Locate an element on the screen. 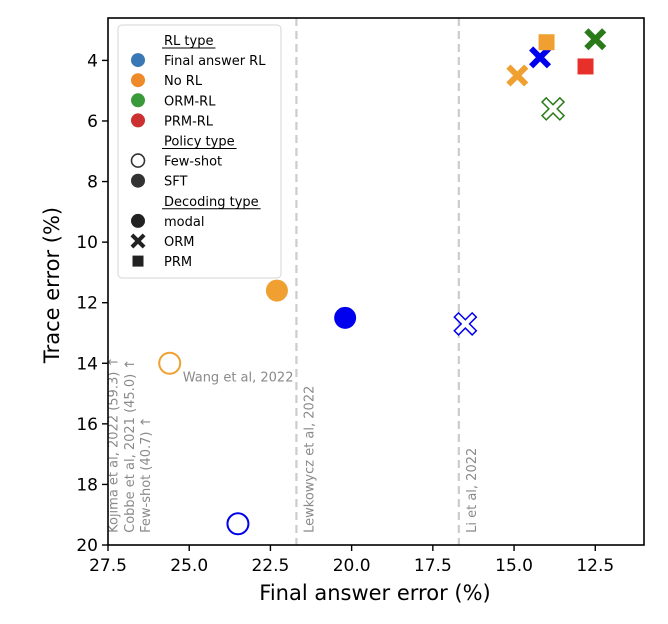 This screenshot has width=668, height=624. y-tick-label: 20 is located at coordinates (87, 546).